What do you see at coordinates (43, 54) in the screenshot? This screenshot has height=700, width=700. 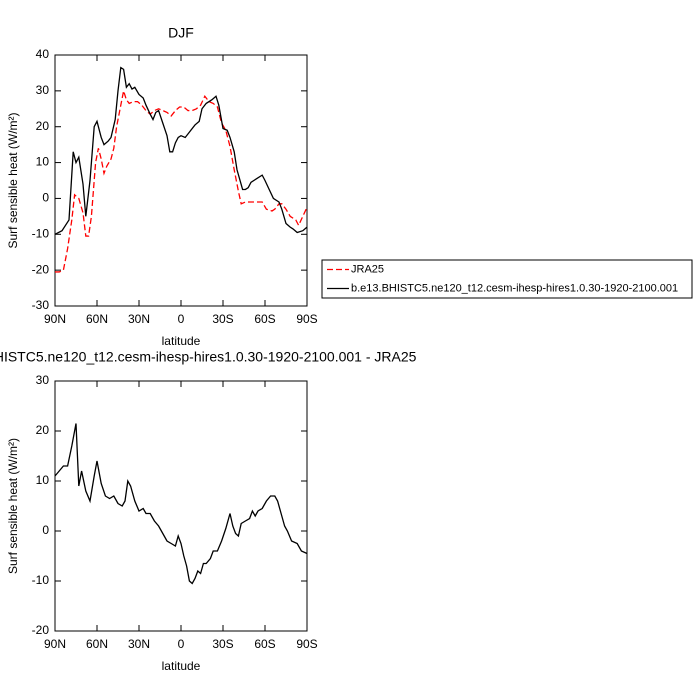 I see `y-tick-label: 40` at bounding box center [43, 54].